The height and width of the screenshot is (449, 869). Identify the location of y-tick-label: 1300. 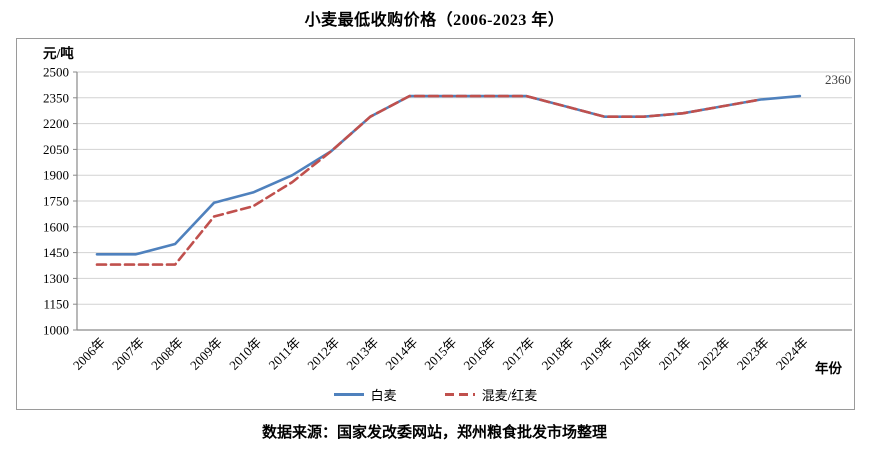
(56, 278).